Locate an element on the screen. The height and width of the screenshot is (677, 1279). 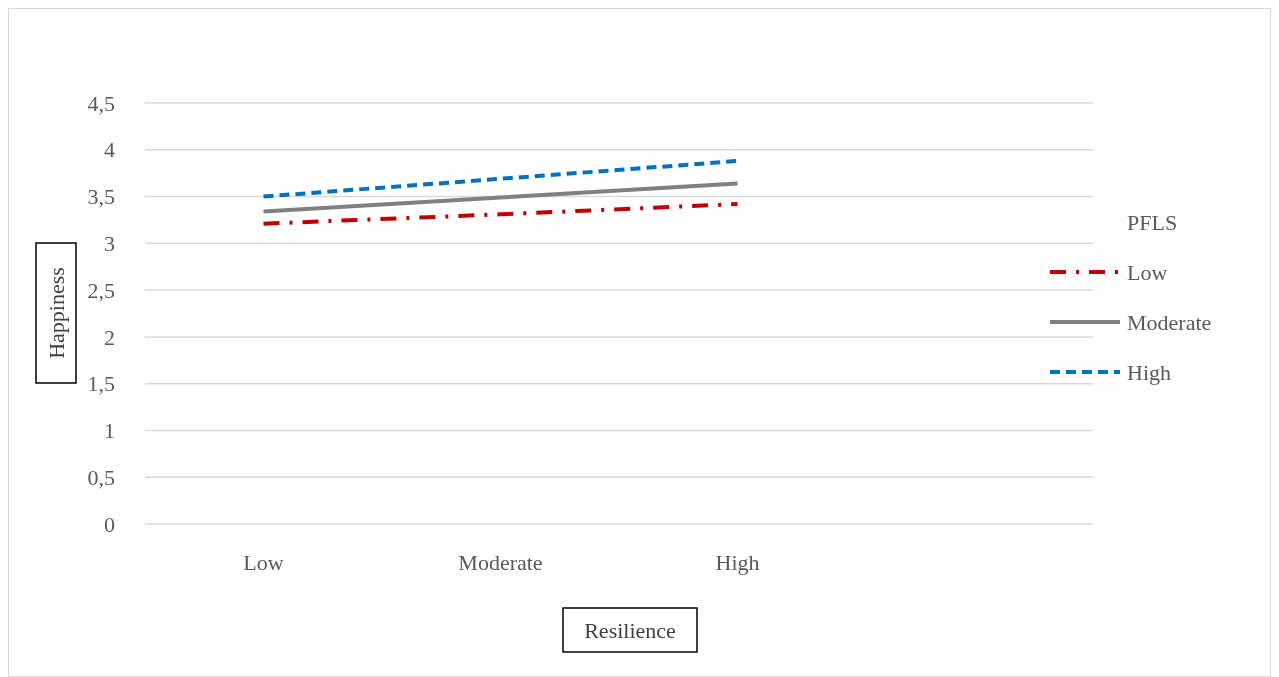
y-tick-label: 4 is located at coordinates (109, 150).